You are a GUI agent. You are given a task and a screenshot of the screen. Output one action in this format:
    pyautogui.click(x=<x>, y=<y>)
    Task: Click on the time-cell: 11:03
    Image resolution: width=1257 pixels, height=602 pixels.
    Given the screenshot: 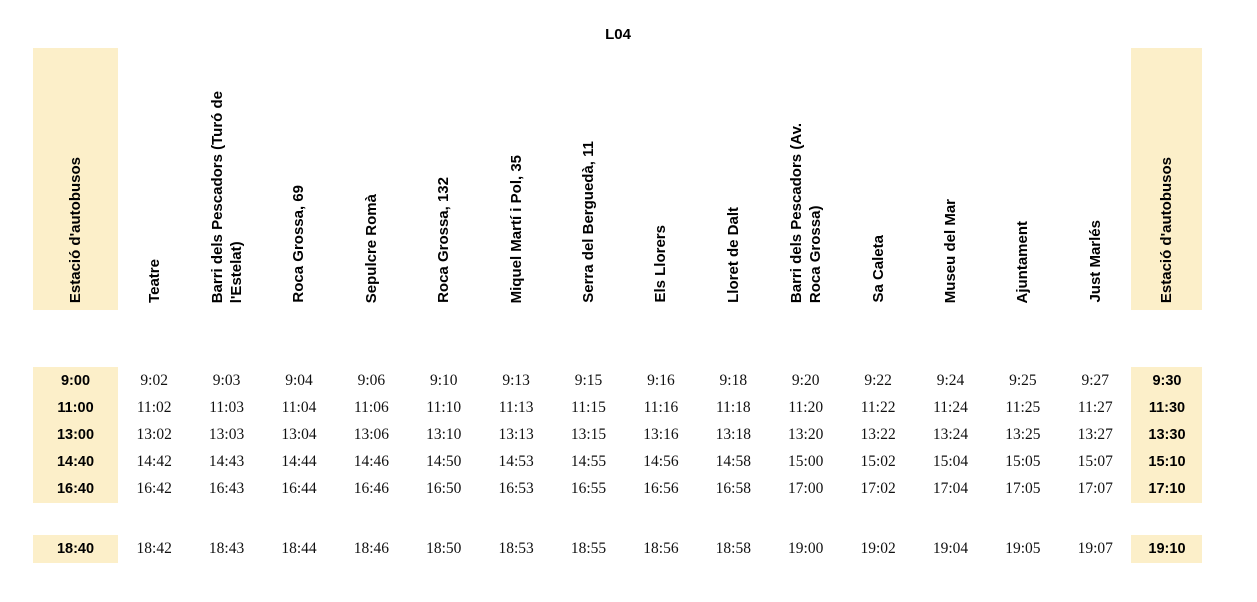 What is the action you would take?
    pyautogui.click(x=226, y=407)
    